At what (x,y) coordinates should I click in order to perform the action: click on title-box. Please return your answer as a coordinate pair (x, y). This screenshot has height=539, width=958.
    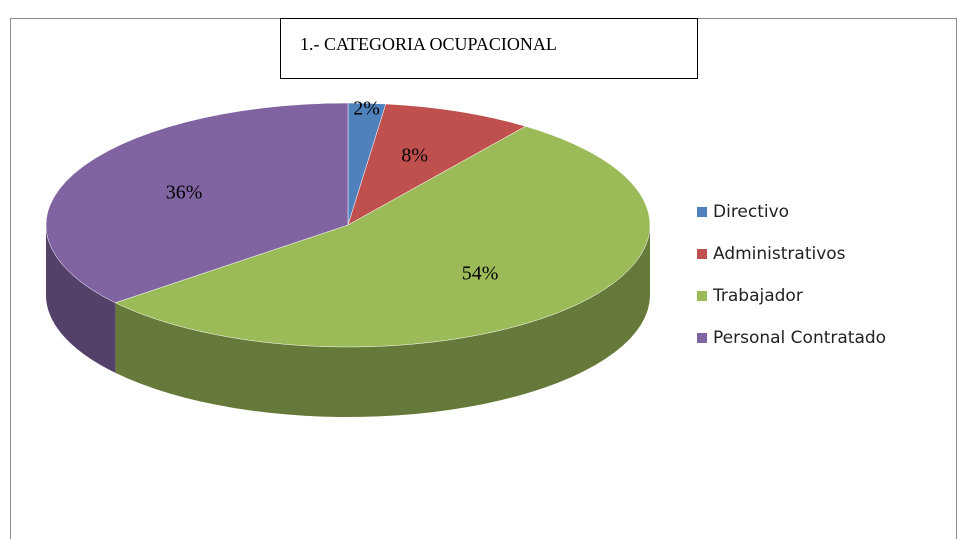
    Looking at the image, I should click on (489, 48).